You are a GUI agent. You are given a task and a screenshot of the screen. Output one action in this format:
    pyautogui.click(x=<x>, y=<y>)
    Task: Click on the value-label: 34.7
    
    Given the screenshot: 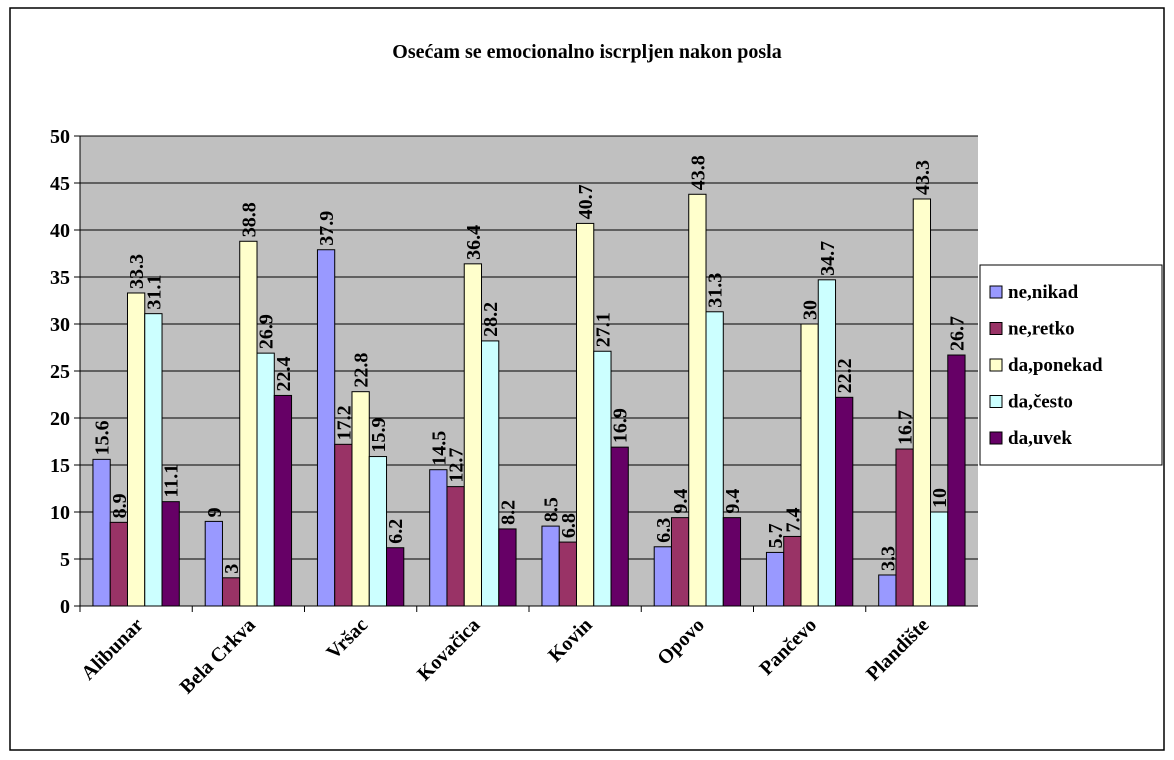 What is the action you would take?
    pyautogui.click(x=828, y=258)
    